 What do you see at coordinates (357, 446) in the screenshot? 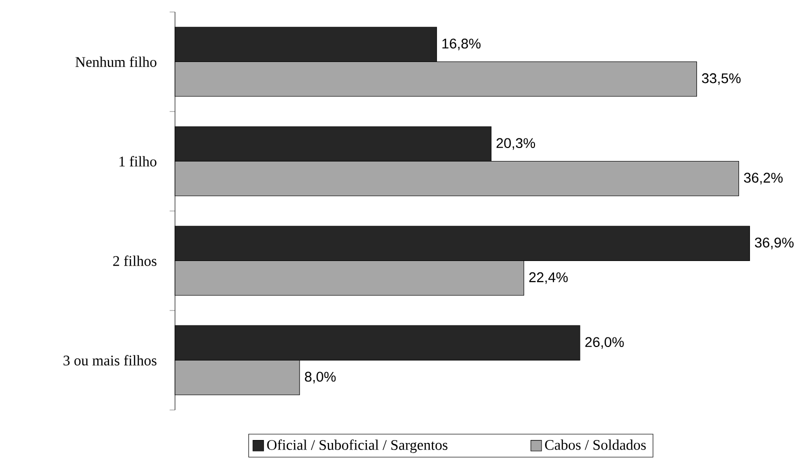
I see `legend-label: Oficial / Suboficial / Sargentos` at bounding box center [357, 446].